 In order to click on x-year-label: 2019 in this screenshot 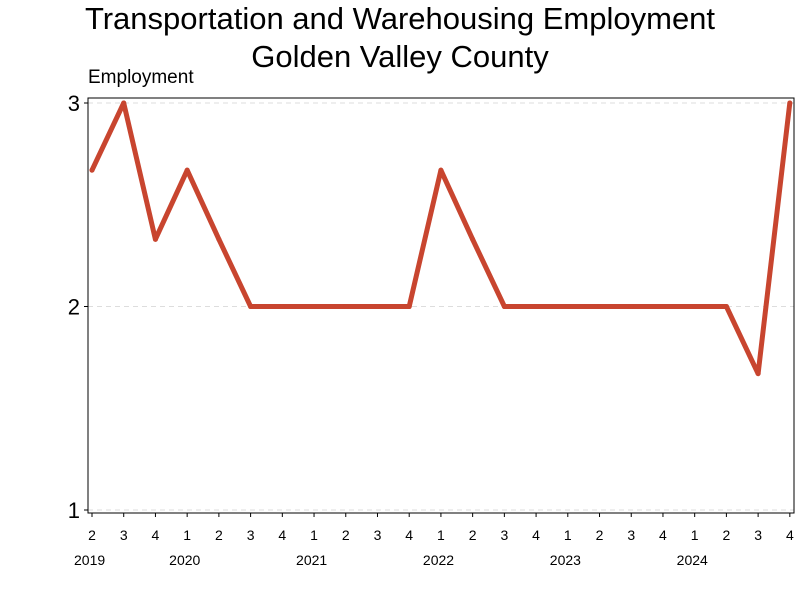, I will do `click(89, 560)`.